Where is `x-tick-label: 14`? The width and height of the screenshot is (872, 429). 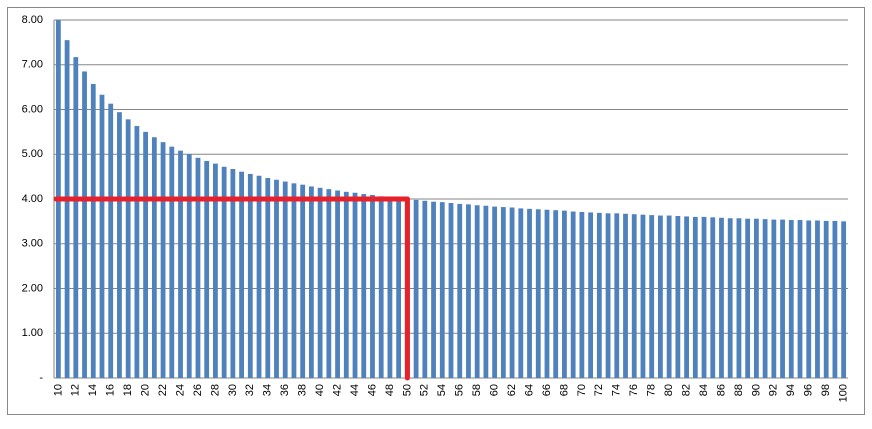
x-tick-label: 14 is located at coordinates (93, 390).